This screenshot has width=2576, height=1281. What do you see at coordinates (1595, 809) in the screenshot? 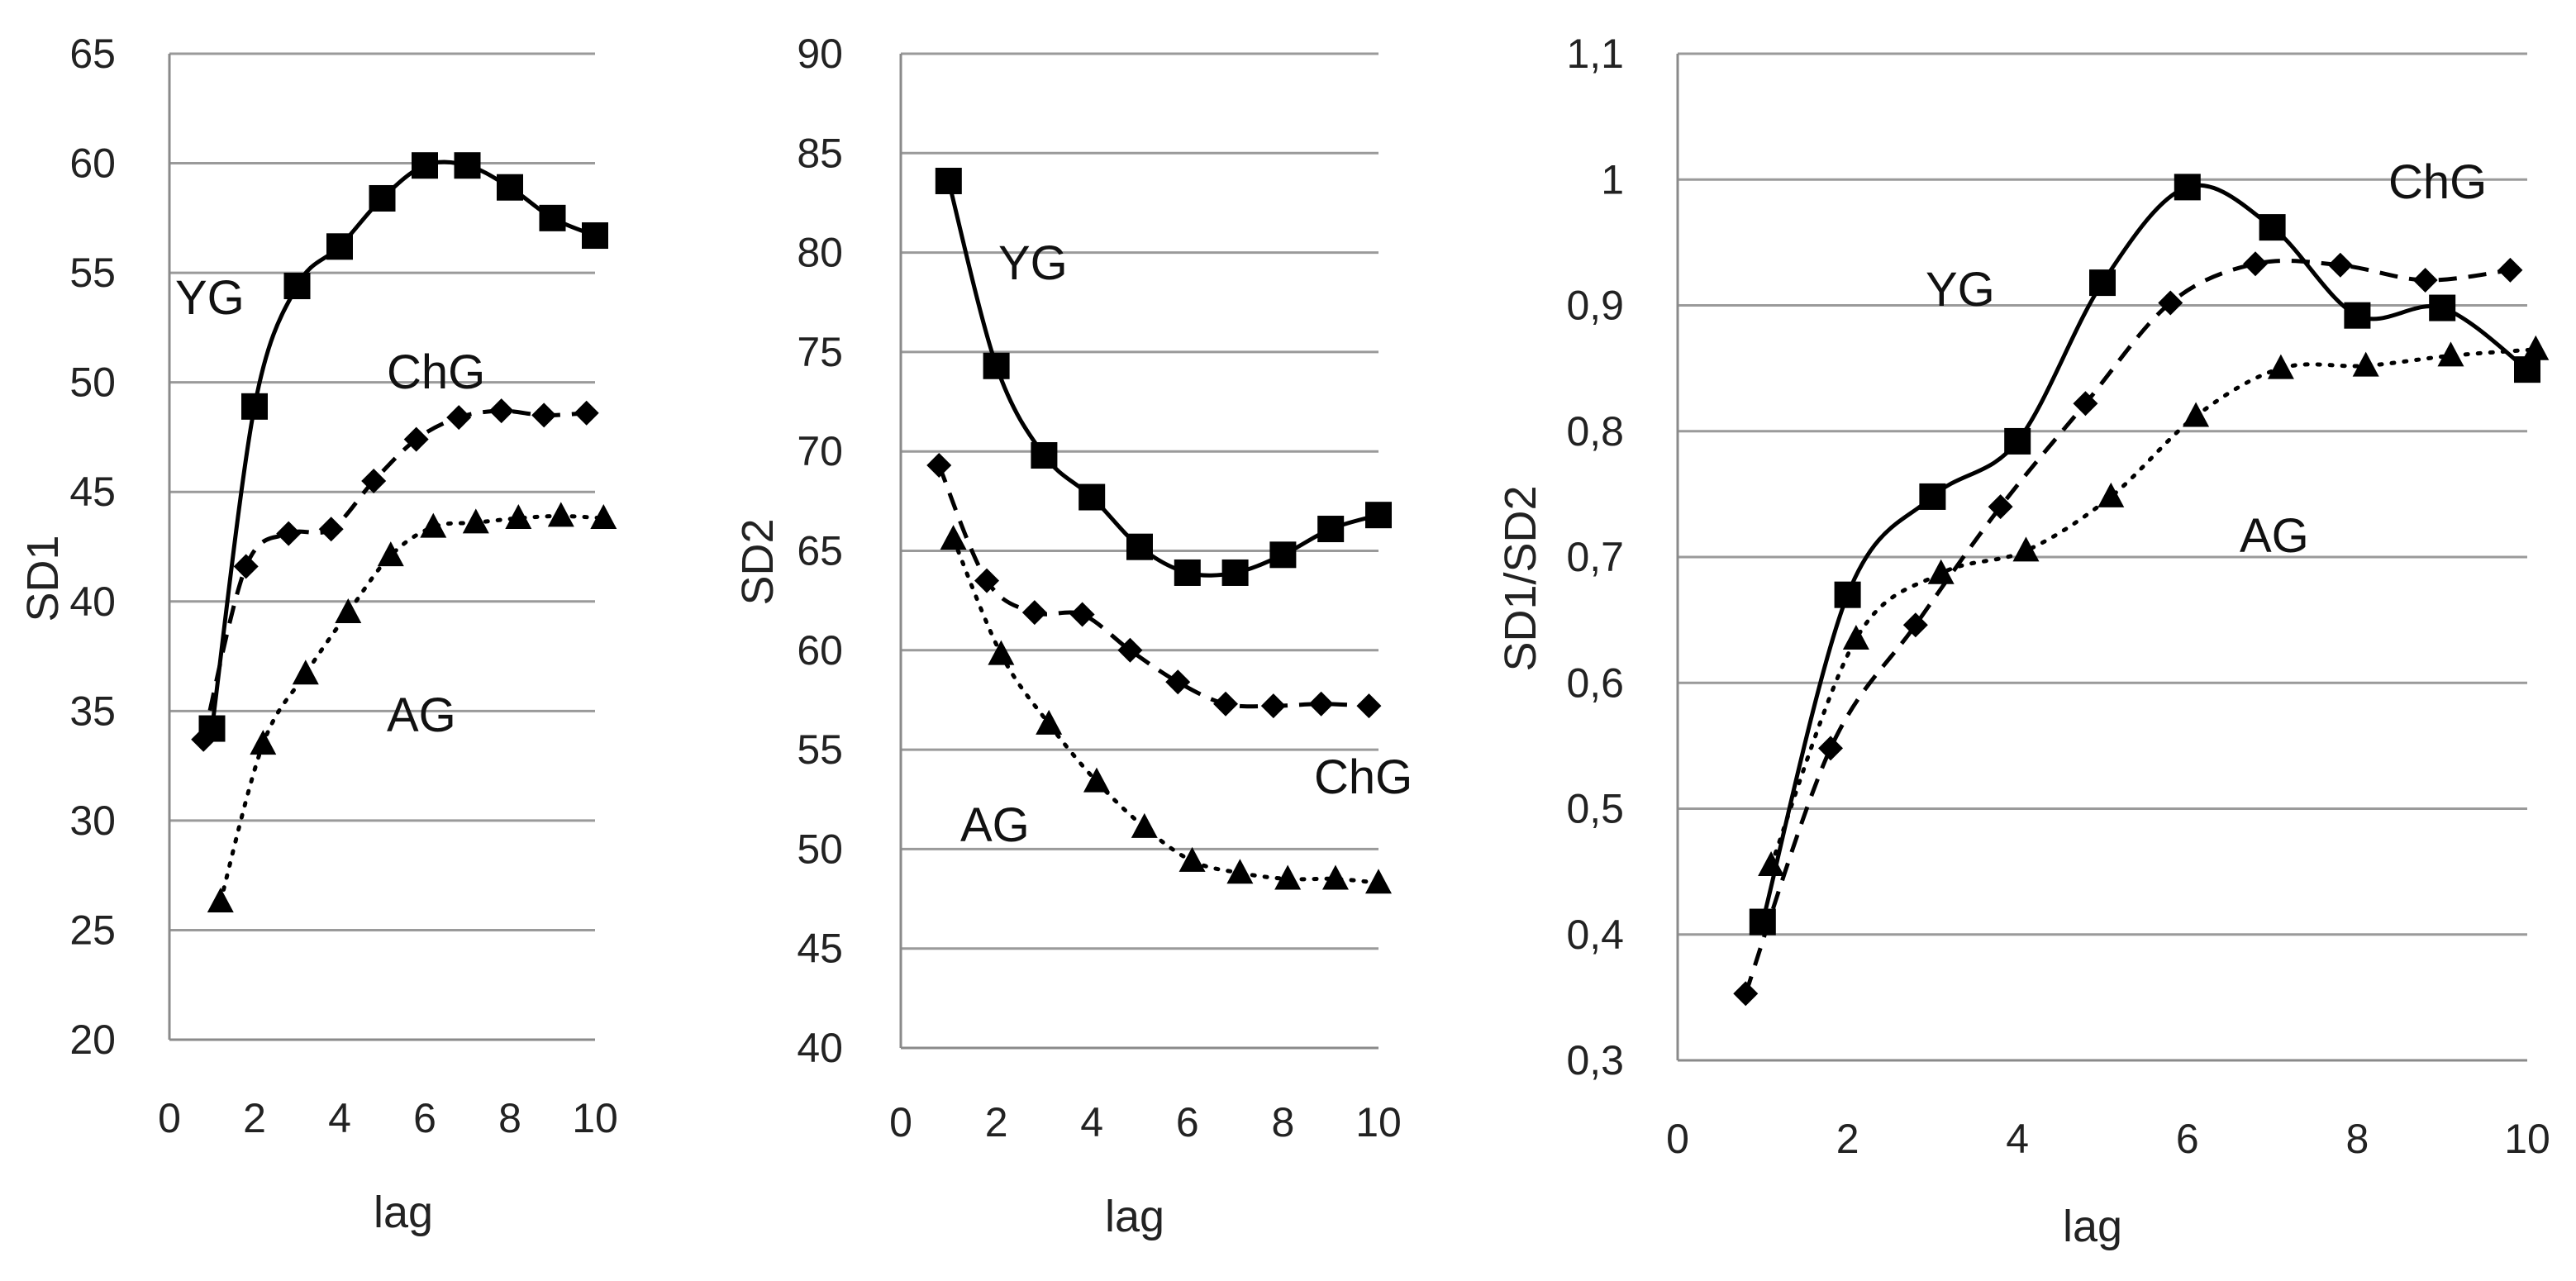
I see `y-tick-label: 0,5` at bounding box center [1595, 809].